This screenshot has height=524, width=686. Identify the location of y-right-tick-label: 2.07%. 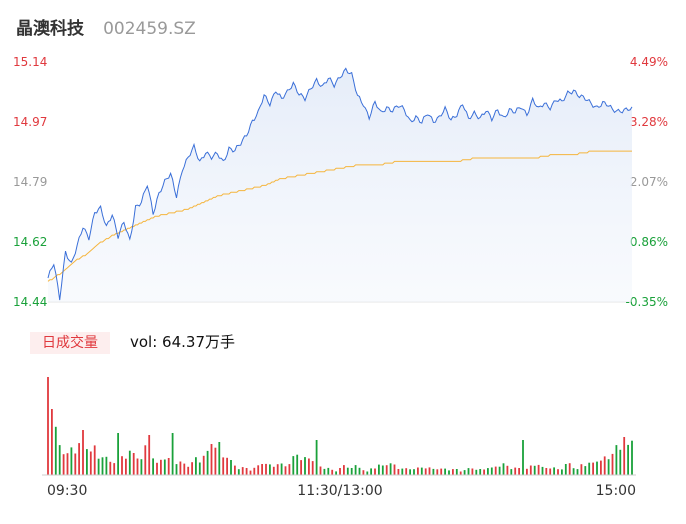
(649, 182).